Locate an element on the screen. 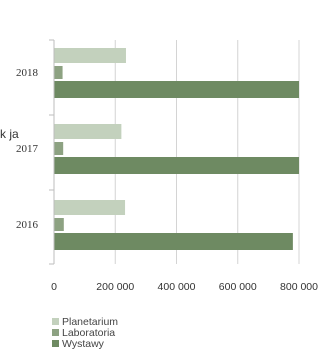  bar-planetarium-2016 is located at coordinates (90, 207).